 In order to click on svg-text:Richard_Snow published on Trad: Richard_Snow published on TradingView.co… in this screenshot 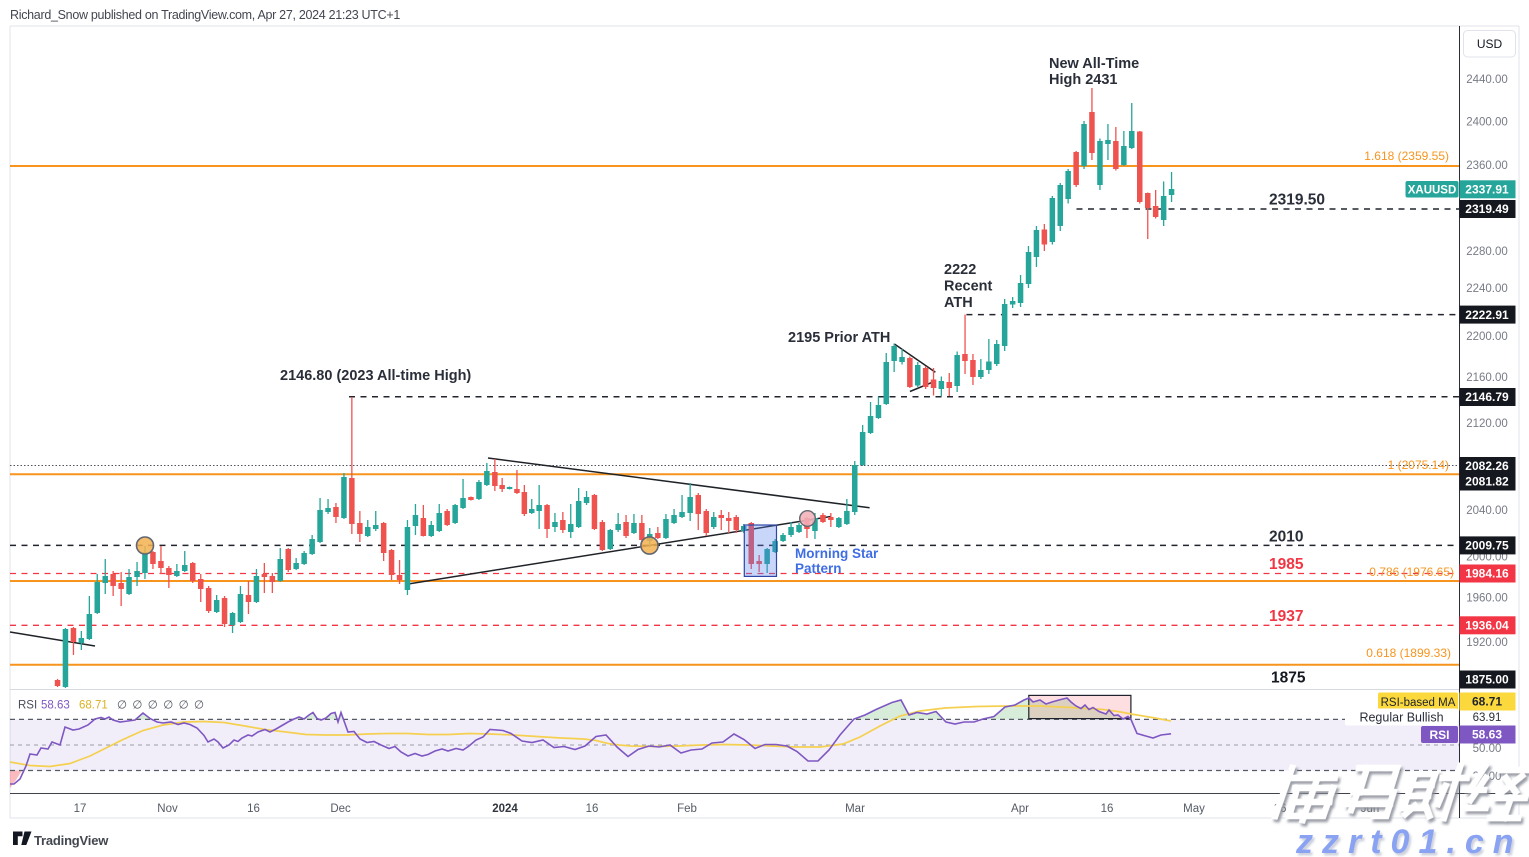, I will do `click(205, 15)`.